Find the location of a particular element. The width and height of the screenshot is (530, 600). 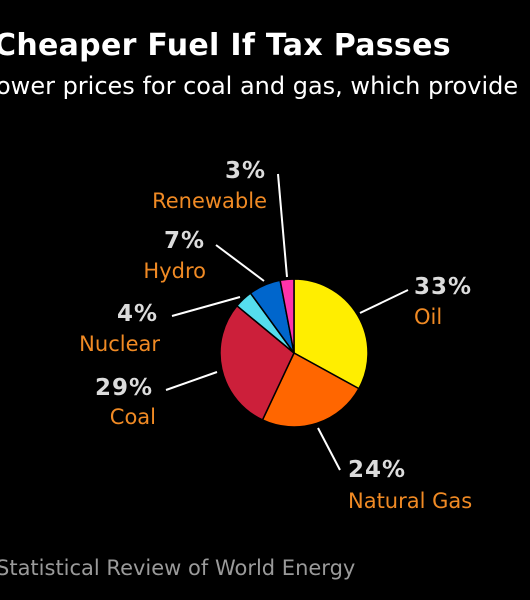

leader-line-natural-gas is located at coordinates (329, 449).